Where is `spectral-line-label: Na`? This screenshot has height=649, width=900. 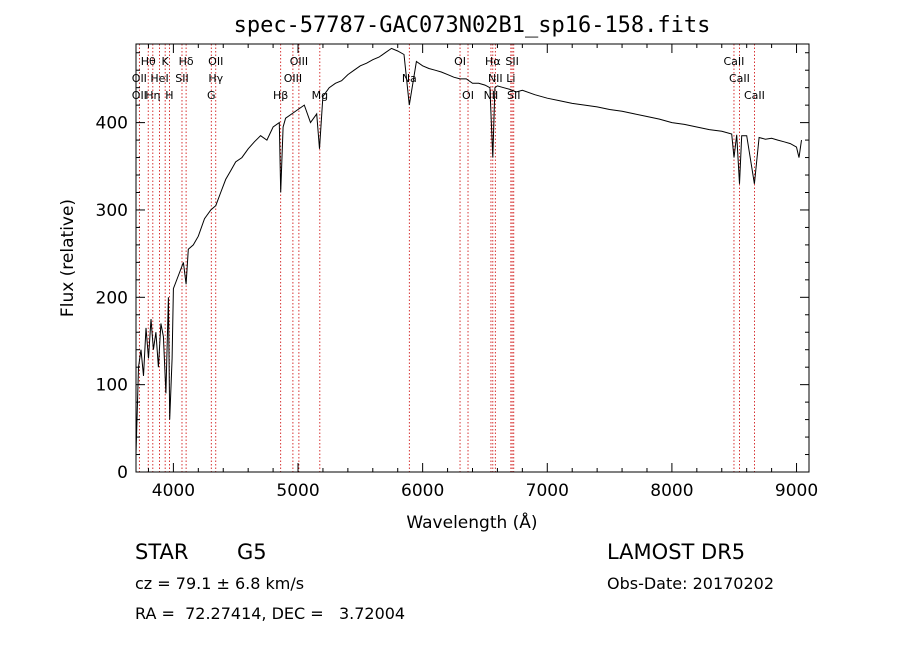 spectral-line-label: Na is located at coordinates (409, 78).